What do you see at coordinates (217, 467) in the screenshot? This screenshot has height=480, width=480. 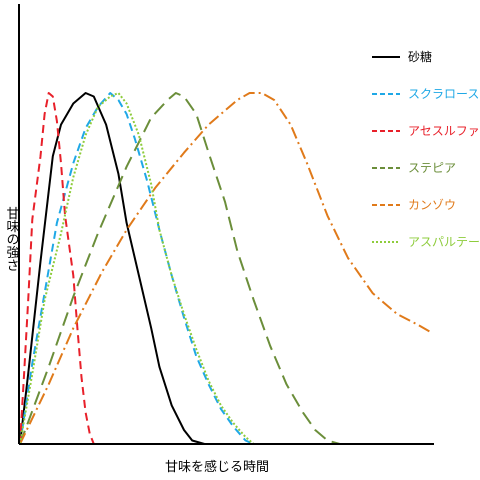 I see `x-axis-label: 甘味を感じる時間` at bounding box center [217, 467].